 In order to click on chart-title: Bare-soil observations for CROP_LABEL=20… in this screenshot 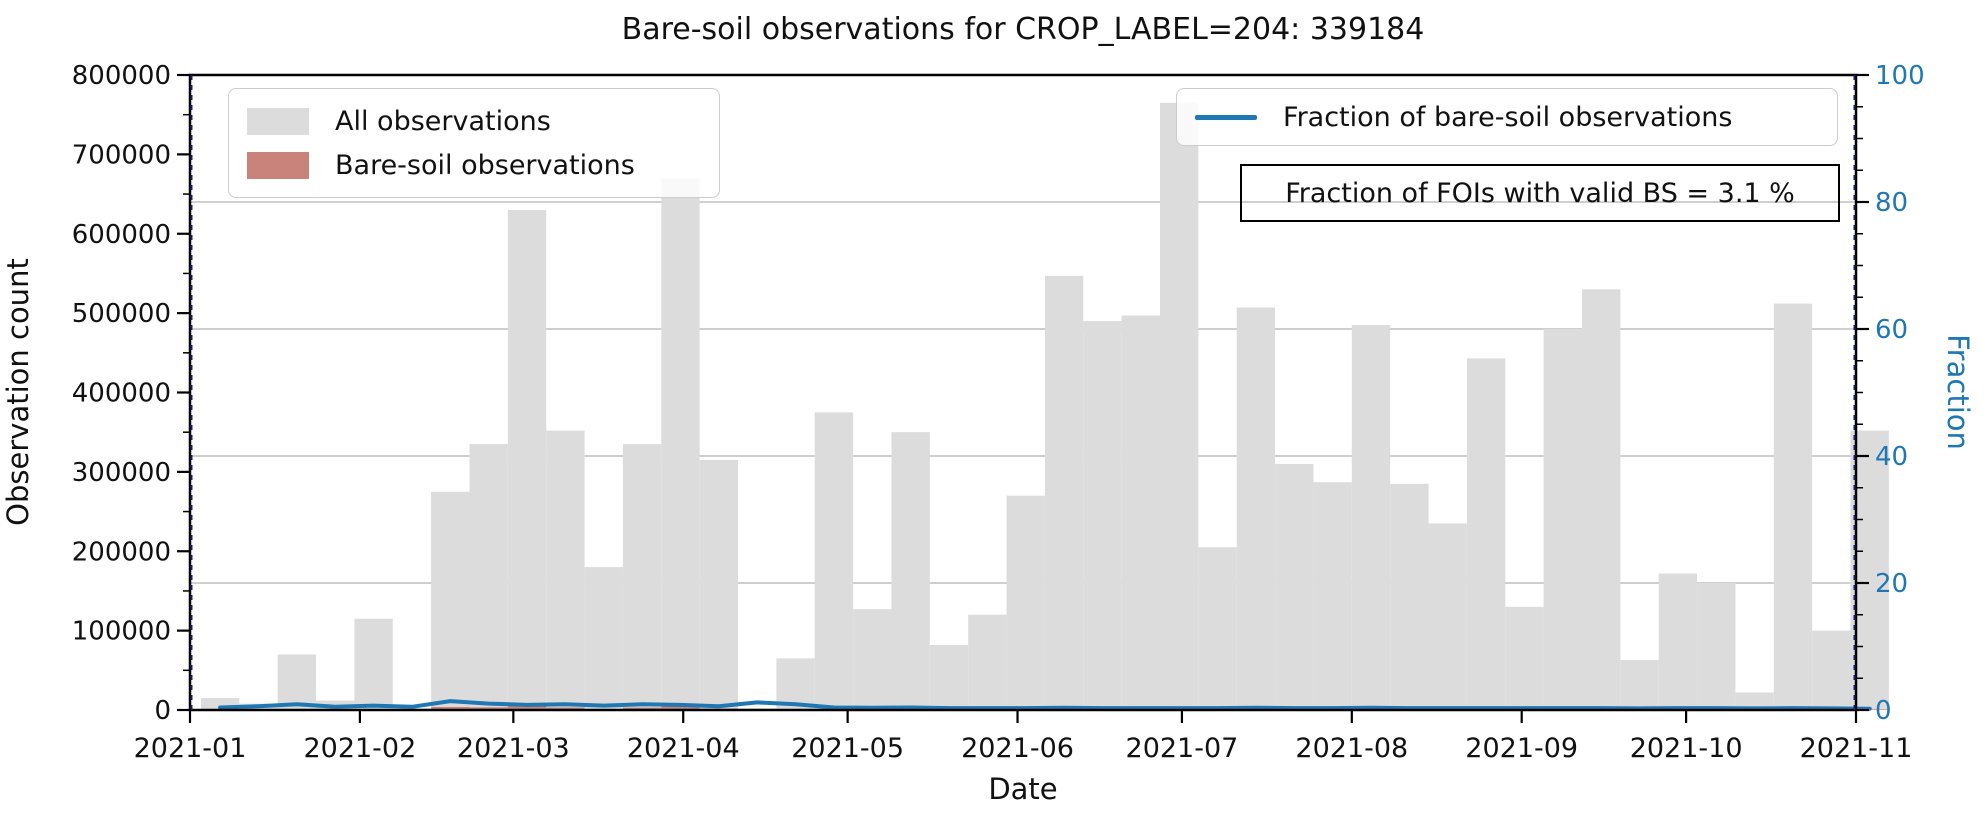, I will do `click(1023, 29)`.